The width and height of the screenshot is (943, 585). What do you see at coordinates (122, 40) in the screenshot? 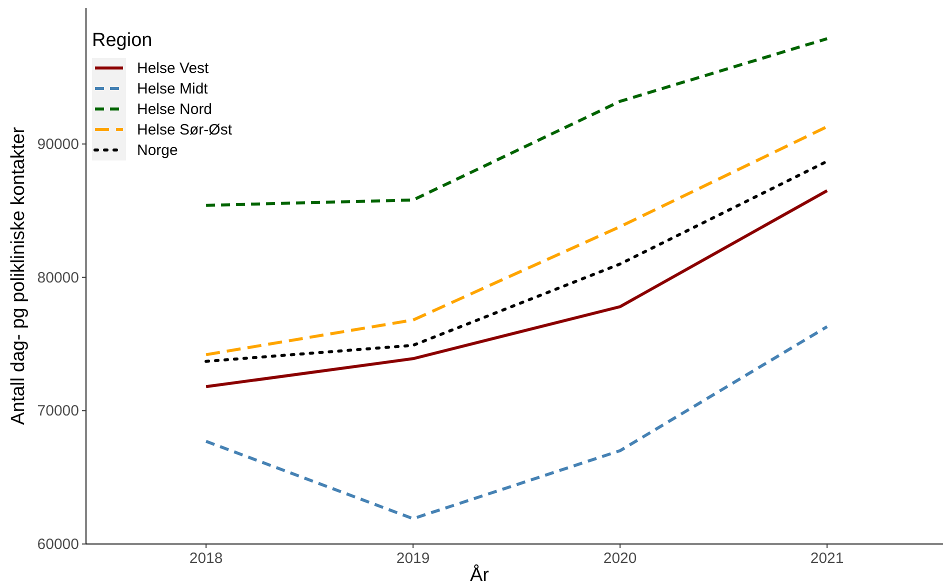
I see `legend-title: Region` at bounding box center [122, 40].